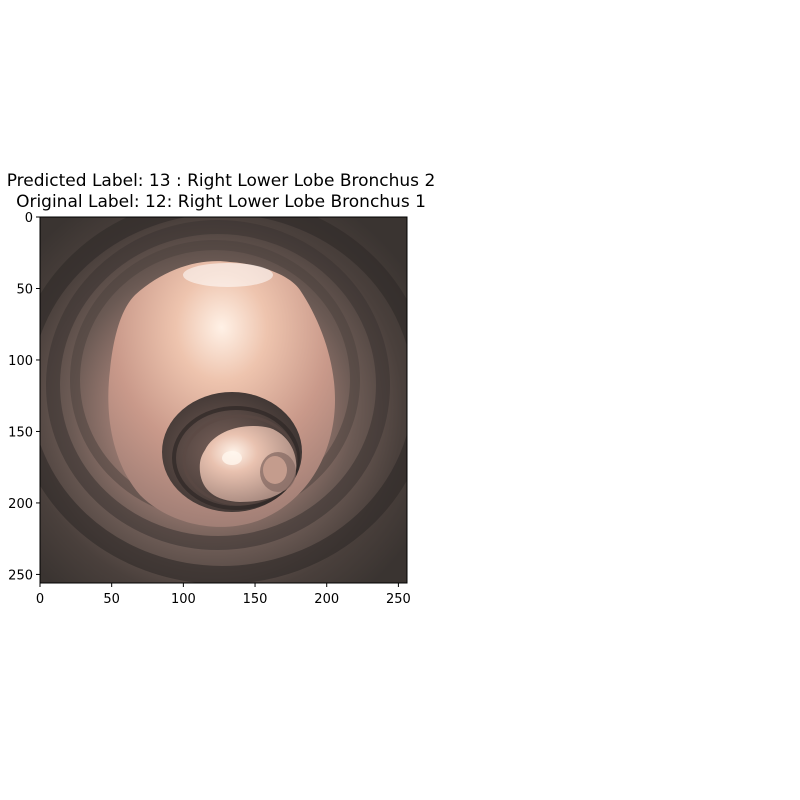 The width and height of the screenshot is (800, 800). Describe the element at coordinates (20, 575) in the screenshot. I see `y-tick-label: 250` at that location.